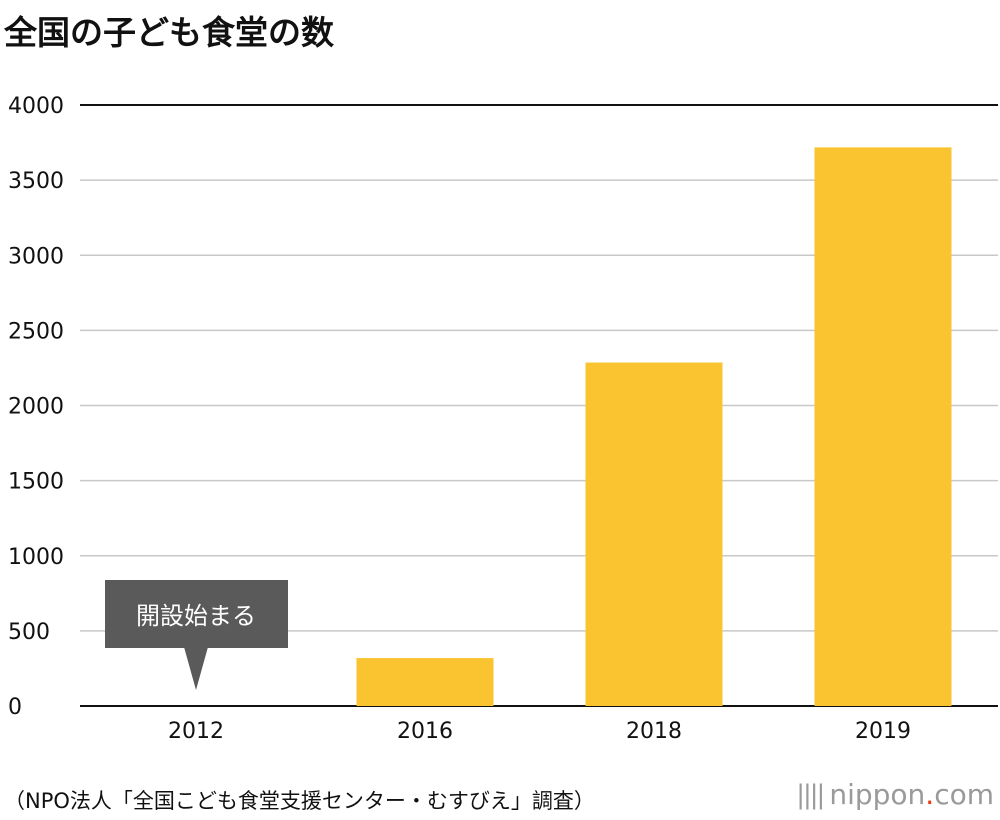 The width and height of the screenshot is (1000, 820). I want to click on nippon-logo: |||| nippon.com, so click(895, 794).